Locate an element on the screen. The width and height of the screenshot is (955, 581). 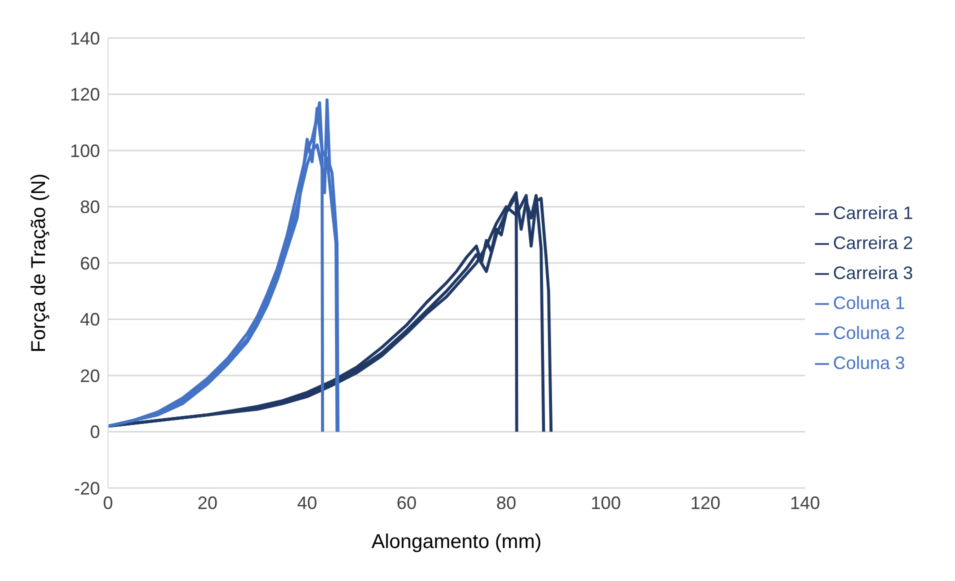
legend-label: Carreira 3 is located at coordinates (872, 273).